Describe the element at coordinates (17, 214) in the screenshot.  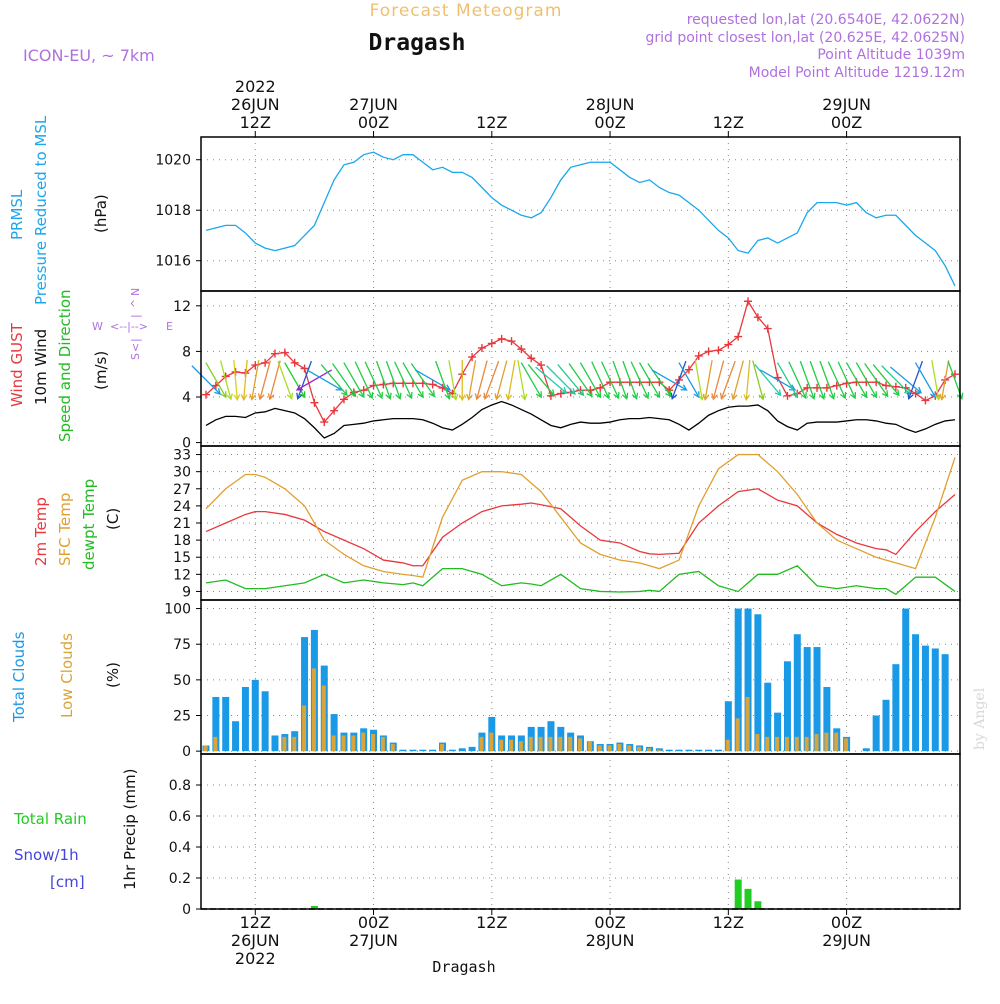
I see `pressure-label-1: PRMSL` at that location.